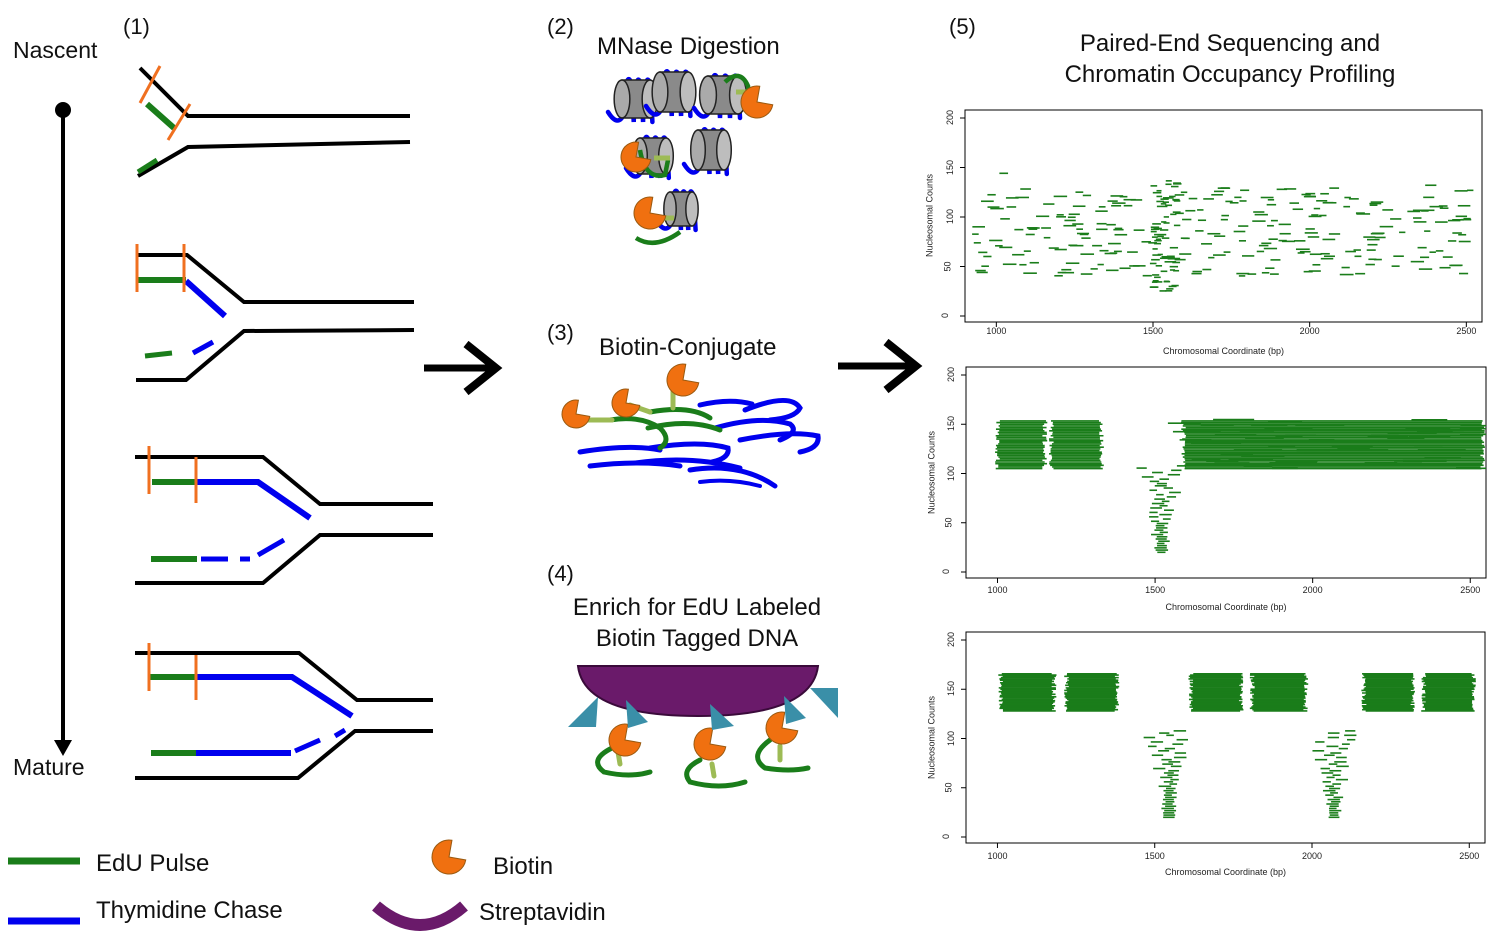 The image size is (1494, 946). Describe the element at coordinates (560, 26) in the screenshot. I see `step-2-label: (2)` at that location.